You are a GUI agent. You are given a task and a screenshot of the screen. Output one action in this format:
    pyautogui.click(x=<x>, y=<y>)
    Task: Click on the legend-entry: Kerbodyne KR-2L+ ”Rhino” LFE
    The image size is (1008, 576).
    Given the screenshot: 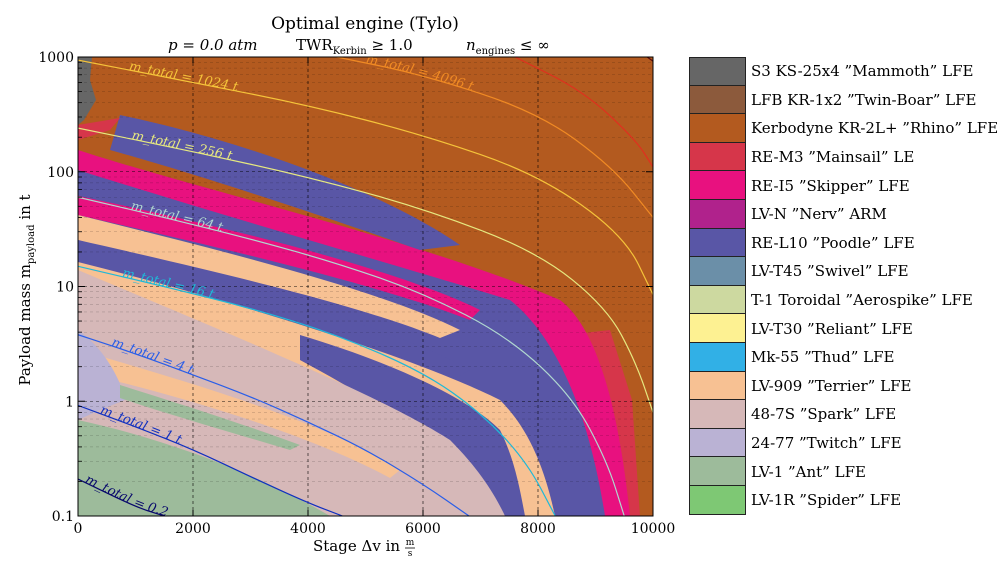 What is the action you would take?
    pyautogui.click(x=844, y=128)
    